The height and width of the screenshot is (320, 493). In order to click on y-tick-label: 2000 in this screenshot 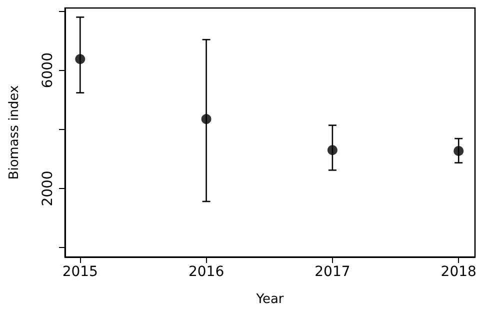, I will do `click(48, 188)`.